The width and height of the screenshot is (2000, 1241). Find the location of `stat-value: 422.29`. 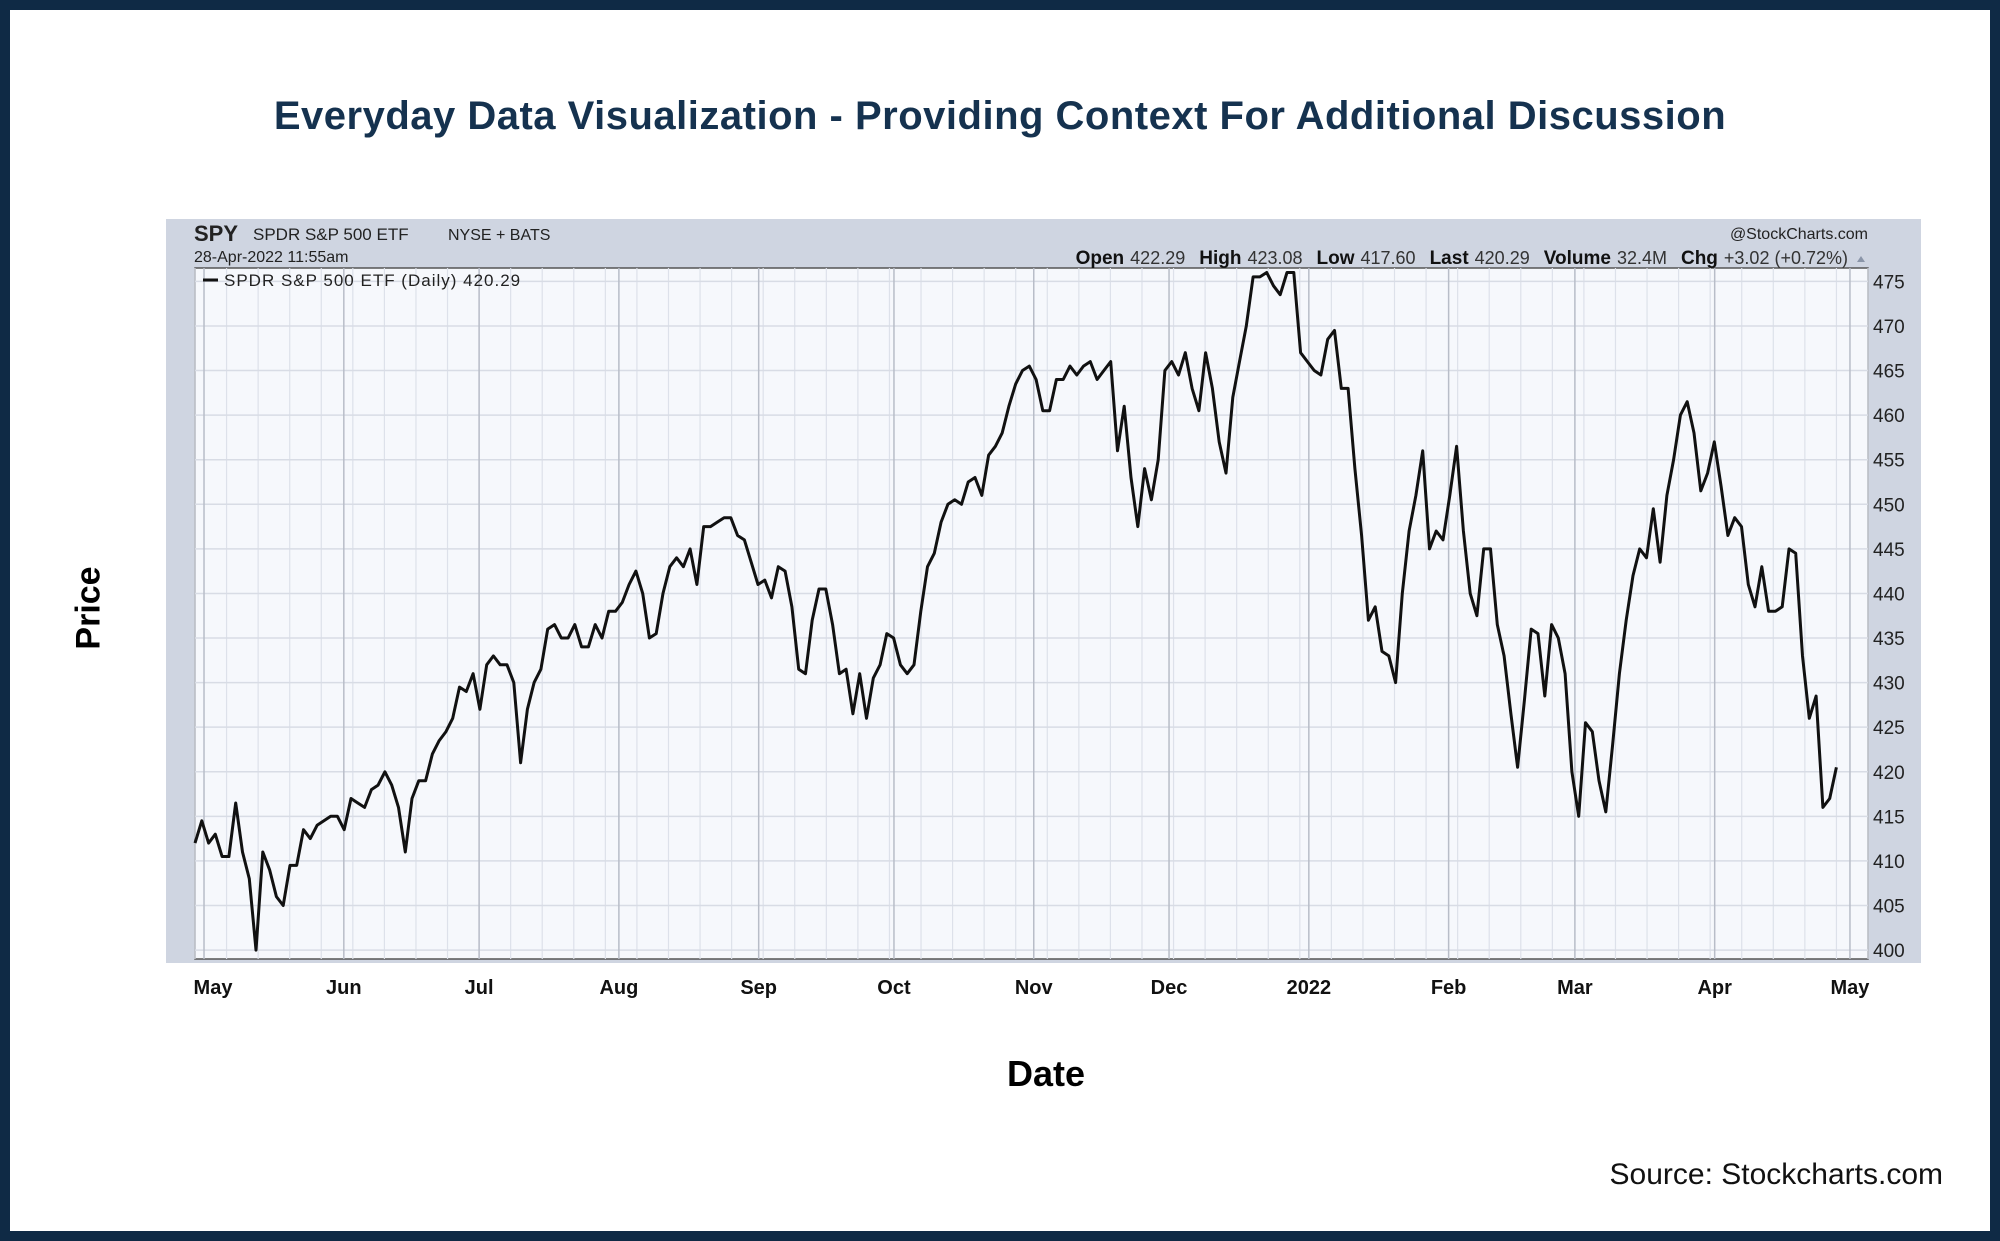

stat-value: 422.29 is located at coordinates (1157, 258).